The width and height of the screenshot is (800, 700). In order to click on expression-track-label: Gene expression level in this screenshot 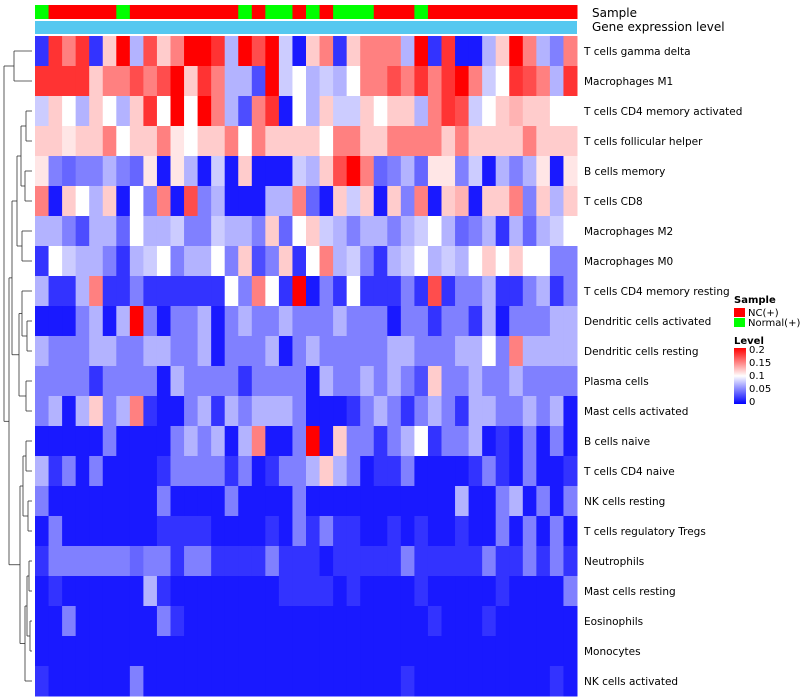, I will do `click(658, 27)`.